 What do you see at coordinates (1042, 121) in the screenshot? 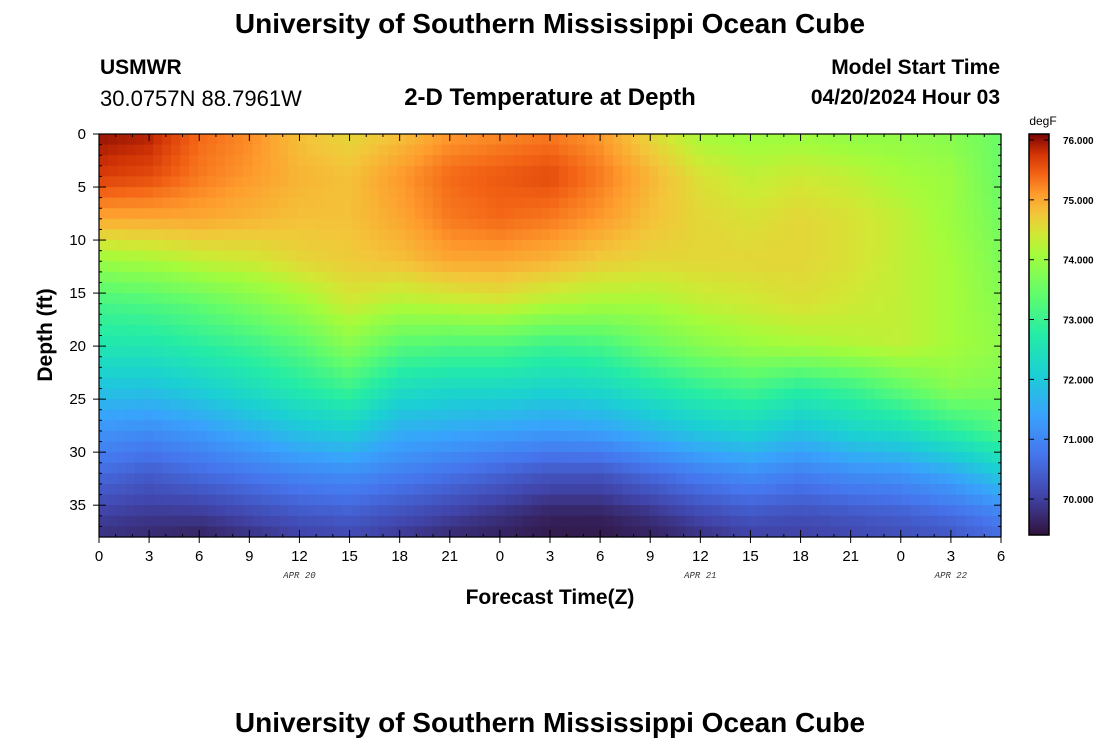
I see `colorbar-unit: degF` at bounding box center [1042, 121].